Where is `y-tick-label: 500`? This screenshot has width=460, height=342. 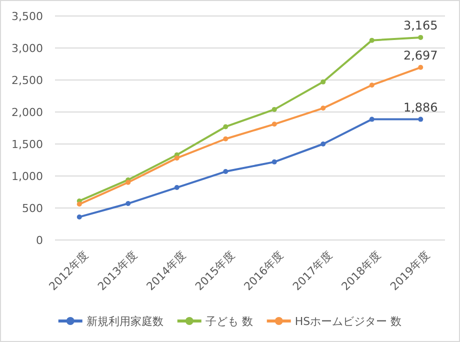
y-tick-label: 500 is located at coordinates (32, 208).